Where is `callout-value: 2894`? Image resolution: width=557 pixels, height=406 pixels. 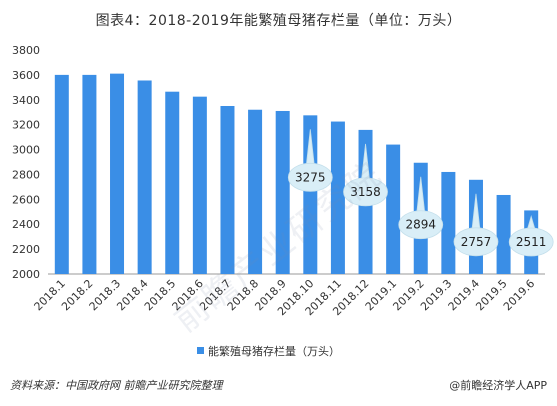 callout-value: 2894 is located at coordinates (420, 225).